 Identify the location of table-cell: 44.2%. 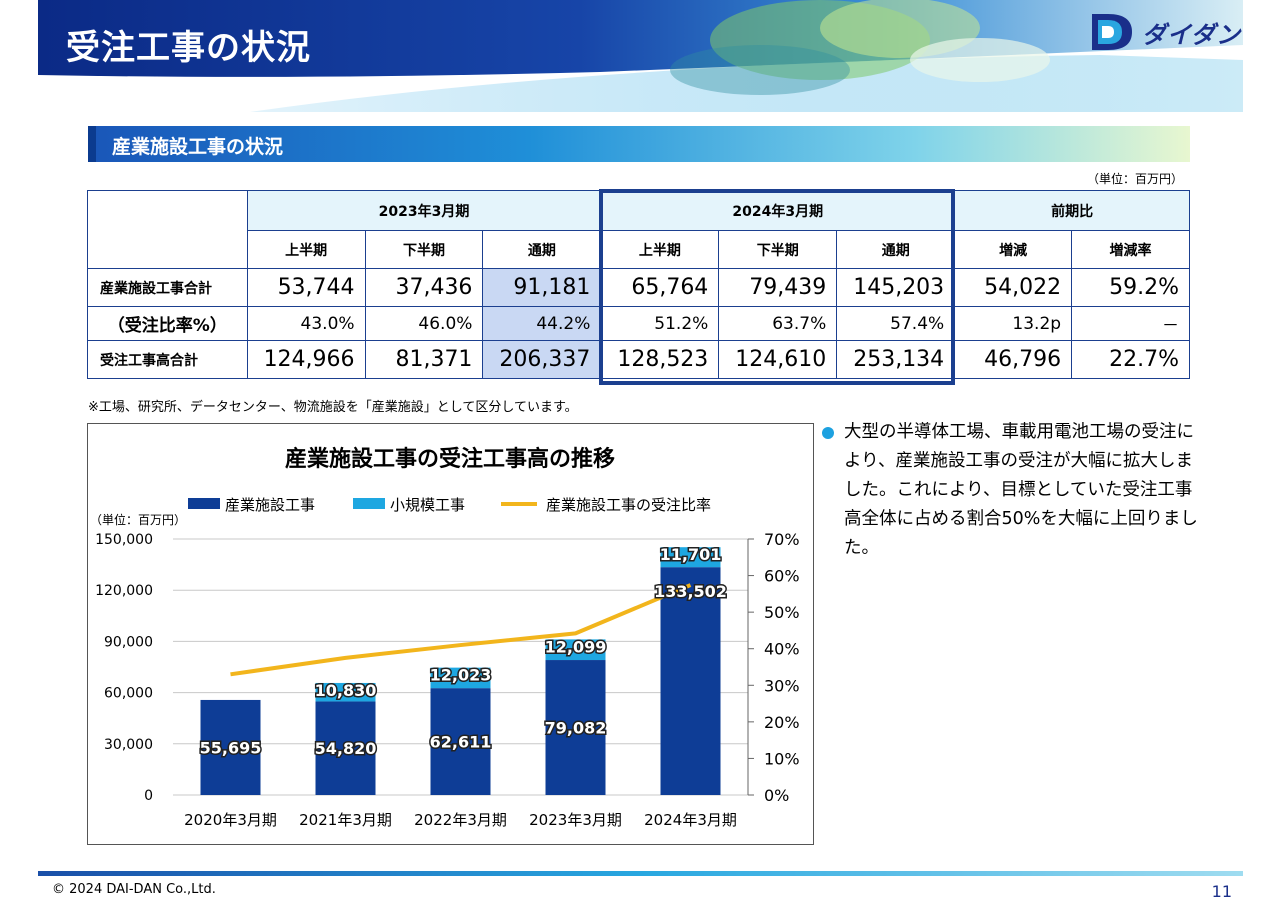
(542, 323).